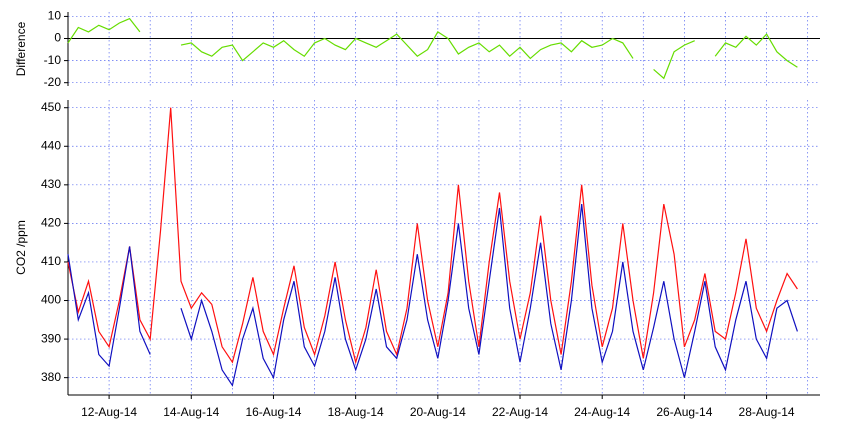 The height and width of the screenshot is (431, 861). Describe the element at coordinates (51, 107) in the screenshot. I see `y-tick-label: 450` at that location.